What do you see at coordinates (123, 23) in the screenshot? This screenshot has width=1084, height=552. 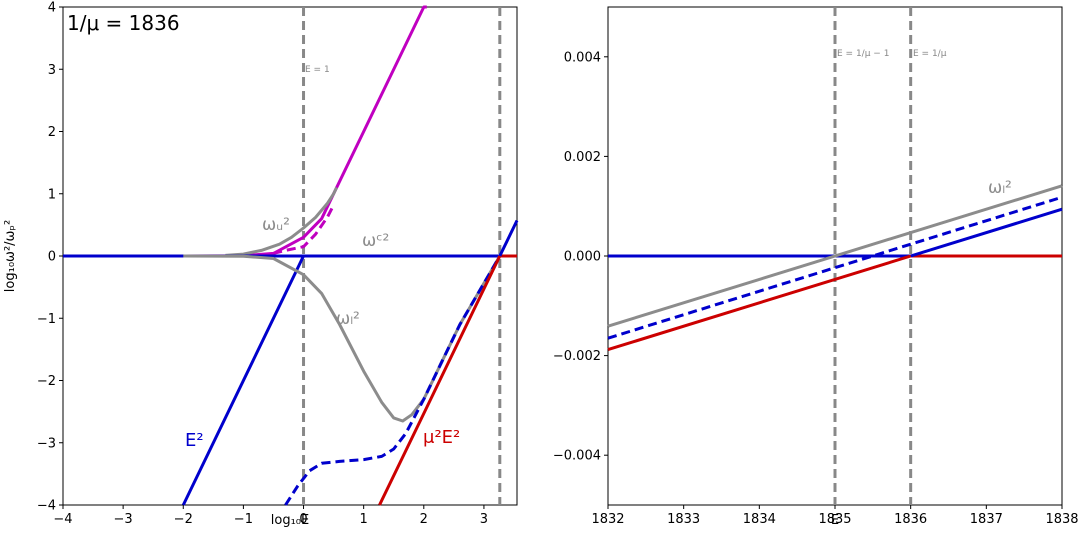 I see `left-corner-text: 1/μ = 1836` at bounding box center [123, 23].